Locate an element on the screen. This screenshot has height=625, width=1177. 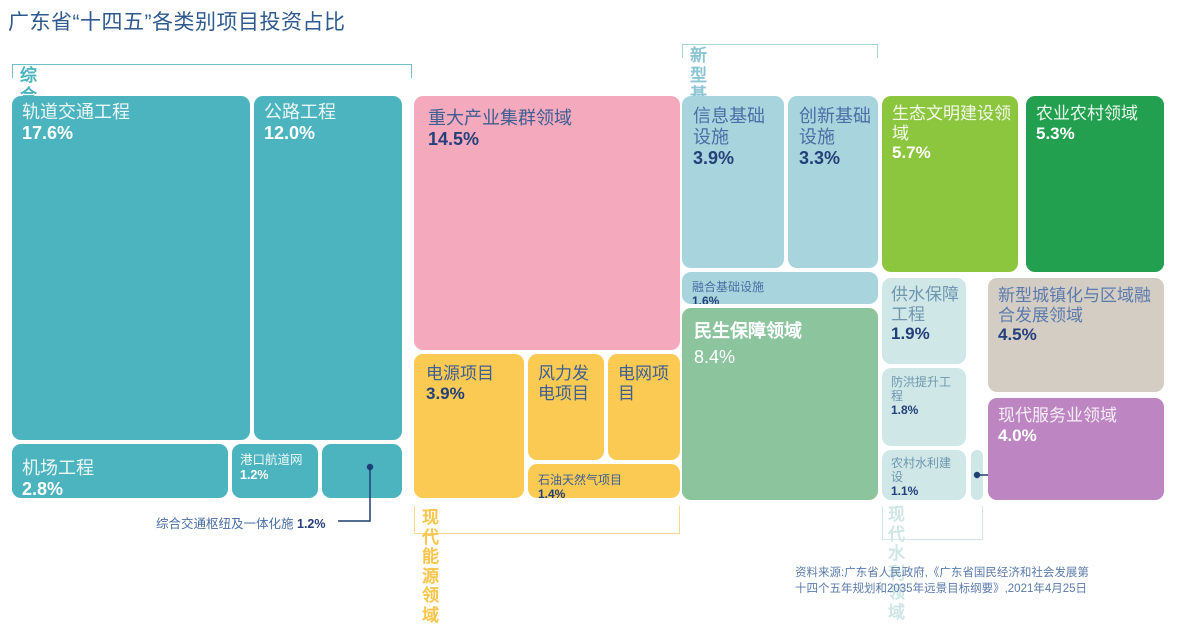
tile-innovation-infrastructure-name: 创新基础设施 is located at coordinates (835, 126).